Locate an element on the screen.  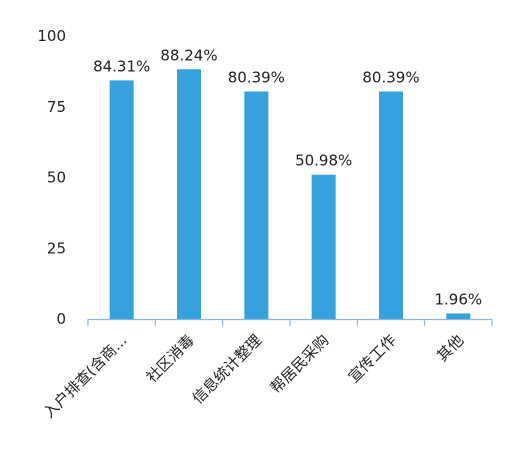
y-tick-label-0: 0 is located at coordinates (61, 319).